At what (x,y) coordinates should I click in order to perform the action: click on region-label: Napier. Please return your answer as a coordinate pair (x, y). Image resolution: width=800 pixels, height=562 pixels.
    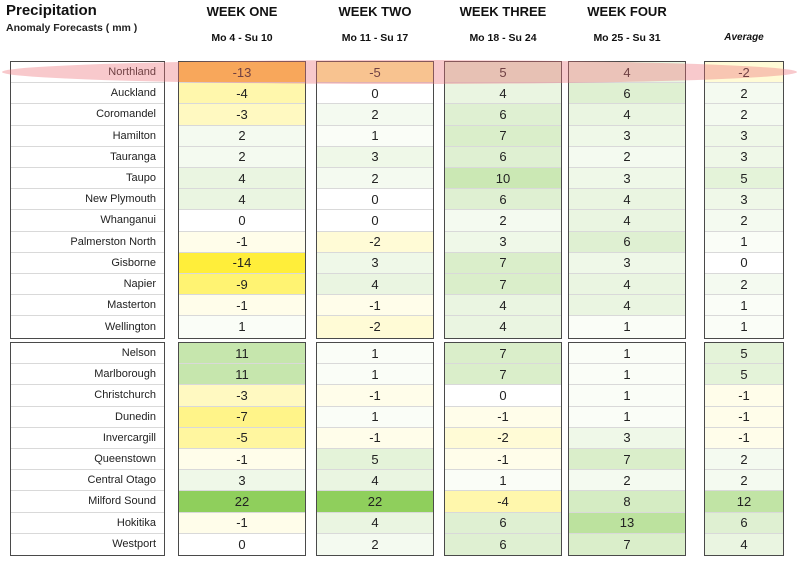
    Looking at the image, I should click on (87, 285).